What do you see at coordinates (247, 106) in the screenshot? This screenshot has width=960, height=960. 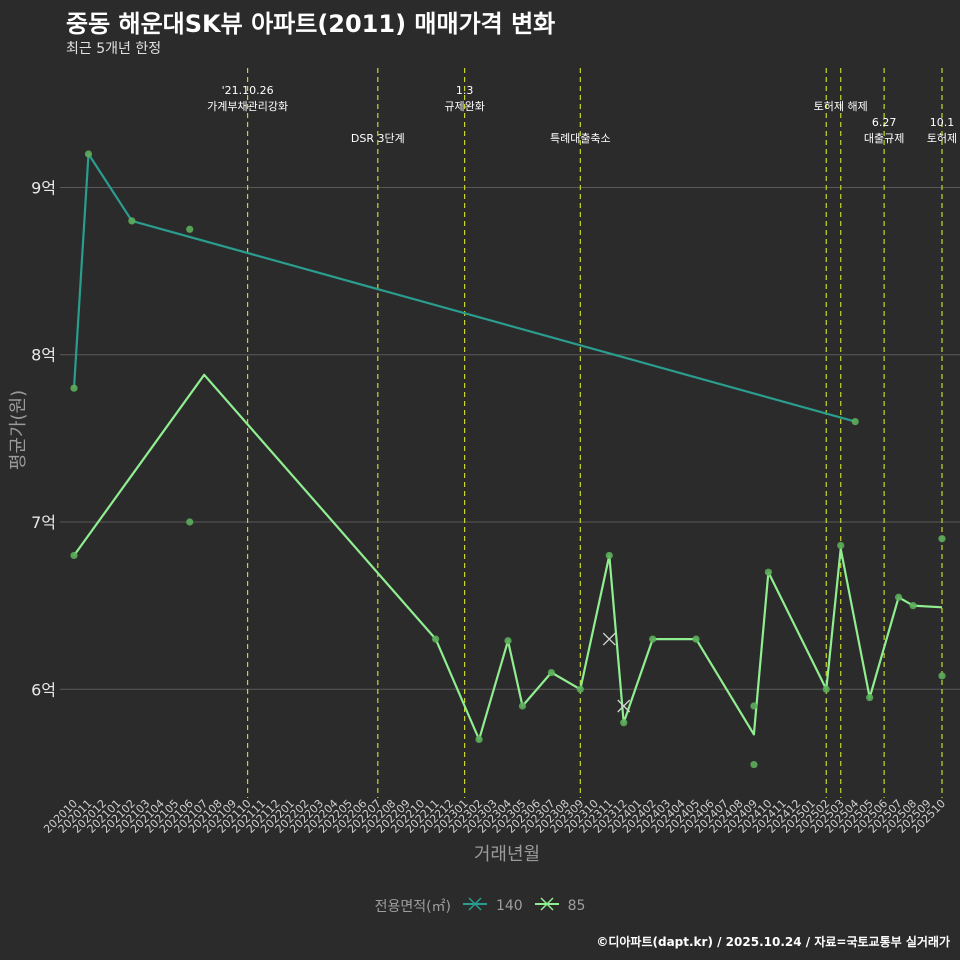 I see `event-label: 가계부채관리강화` at bounding box center [247, 106].